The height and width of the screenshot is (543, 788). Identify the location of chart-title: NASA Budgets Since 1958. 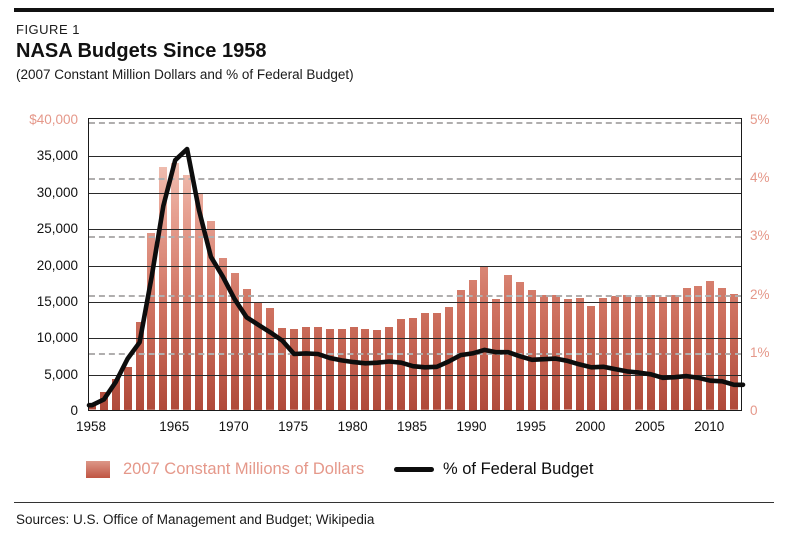
(141, 51).